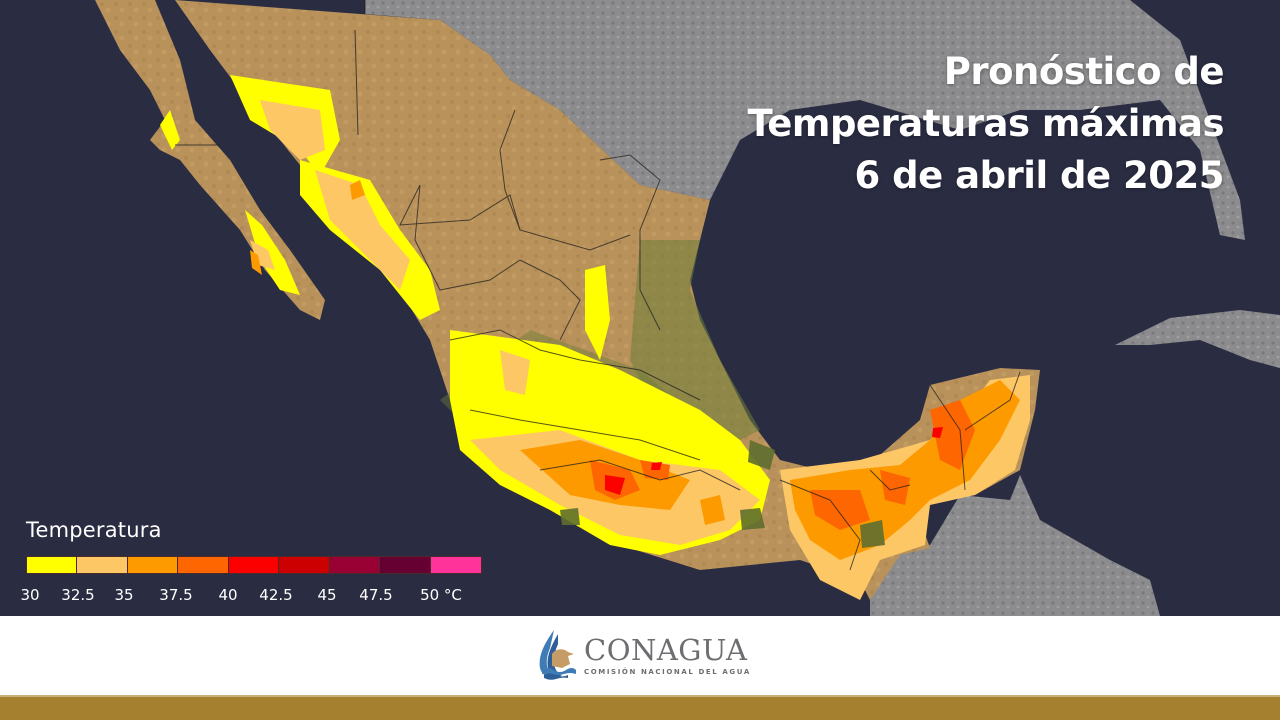  What do you see at coordinates (640, 707) in the screenshot?
I see `footer-gold-bar` at bounding box center [640, 707].